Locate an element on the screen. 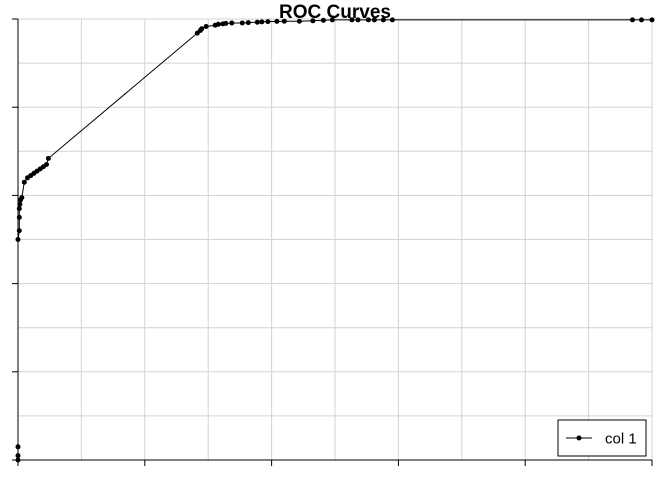 The image size is (672, 480). legend: col 1 is located at coordinates (602, 438).